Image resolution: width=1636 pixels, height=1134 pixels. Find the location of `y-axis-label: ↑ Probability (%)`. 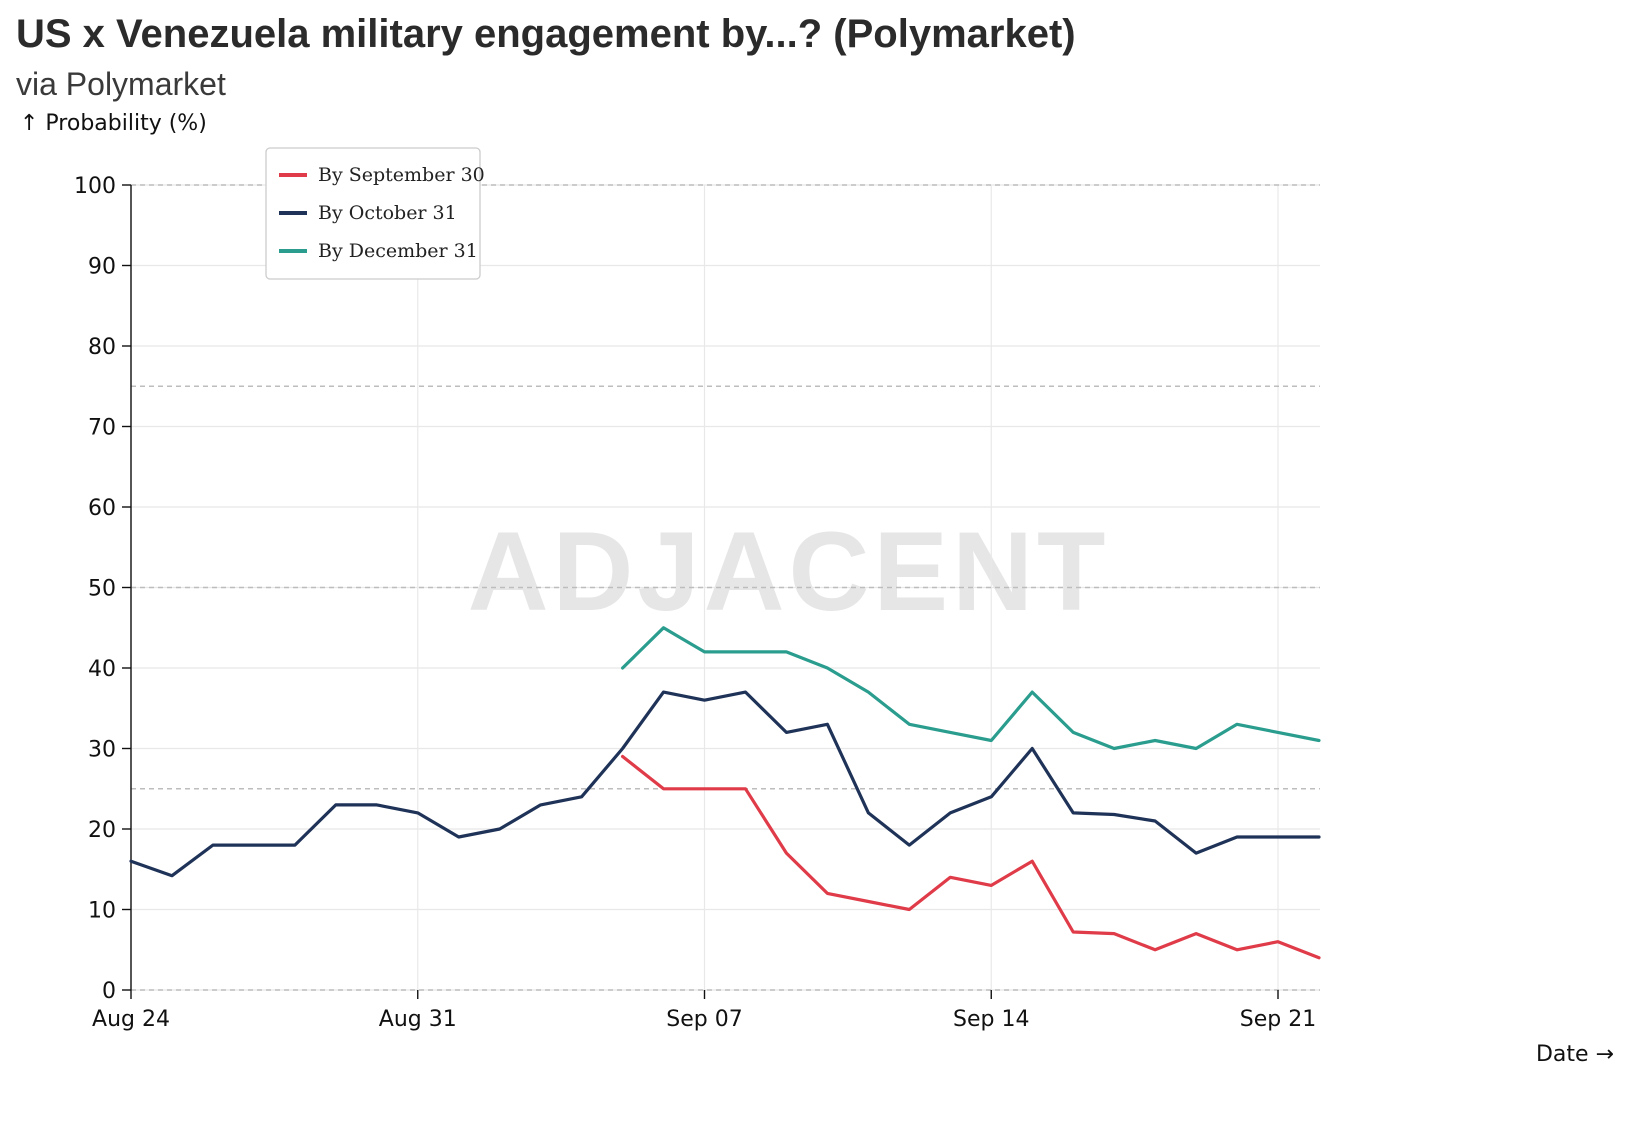

y-axis-label: ↑ Probability (%) is located at coordinates (113, 123).